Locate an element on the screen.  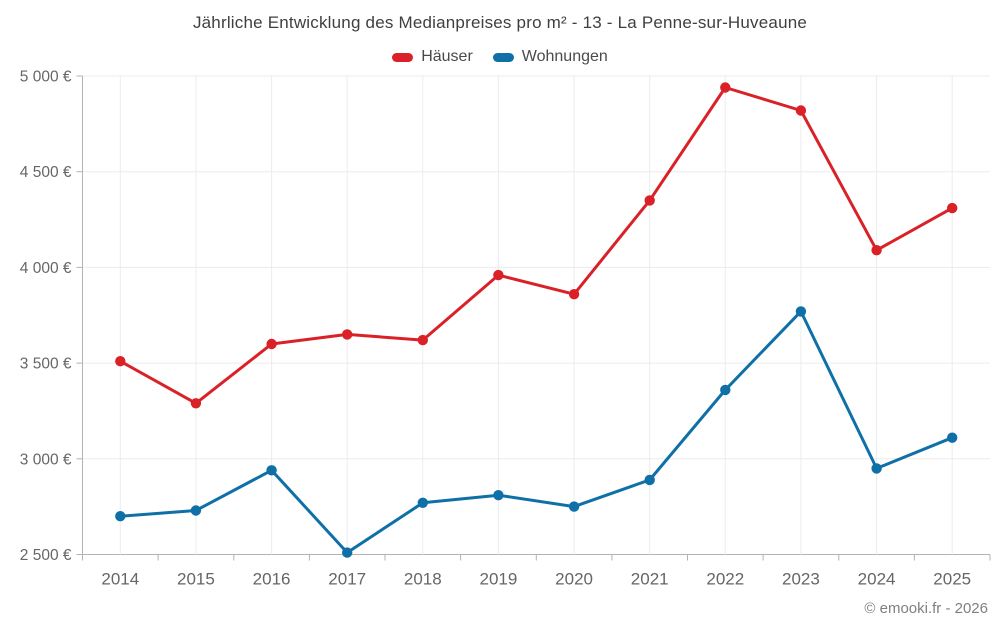
x-axis-label-2016: 2016 is located at coordinates (272, 579).